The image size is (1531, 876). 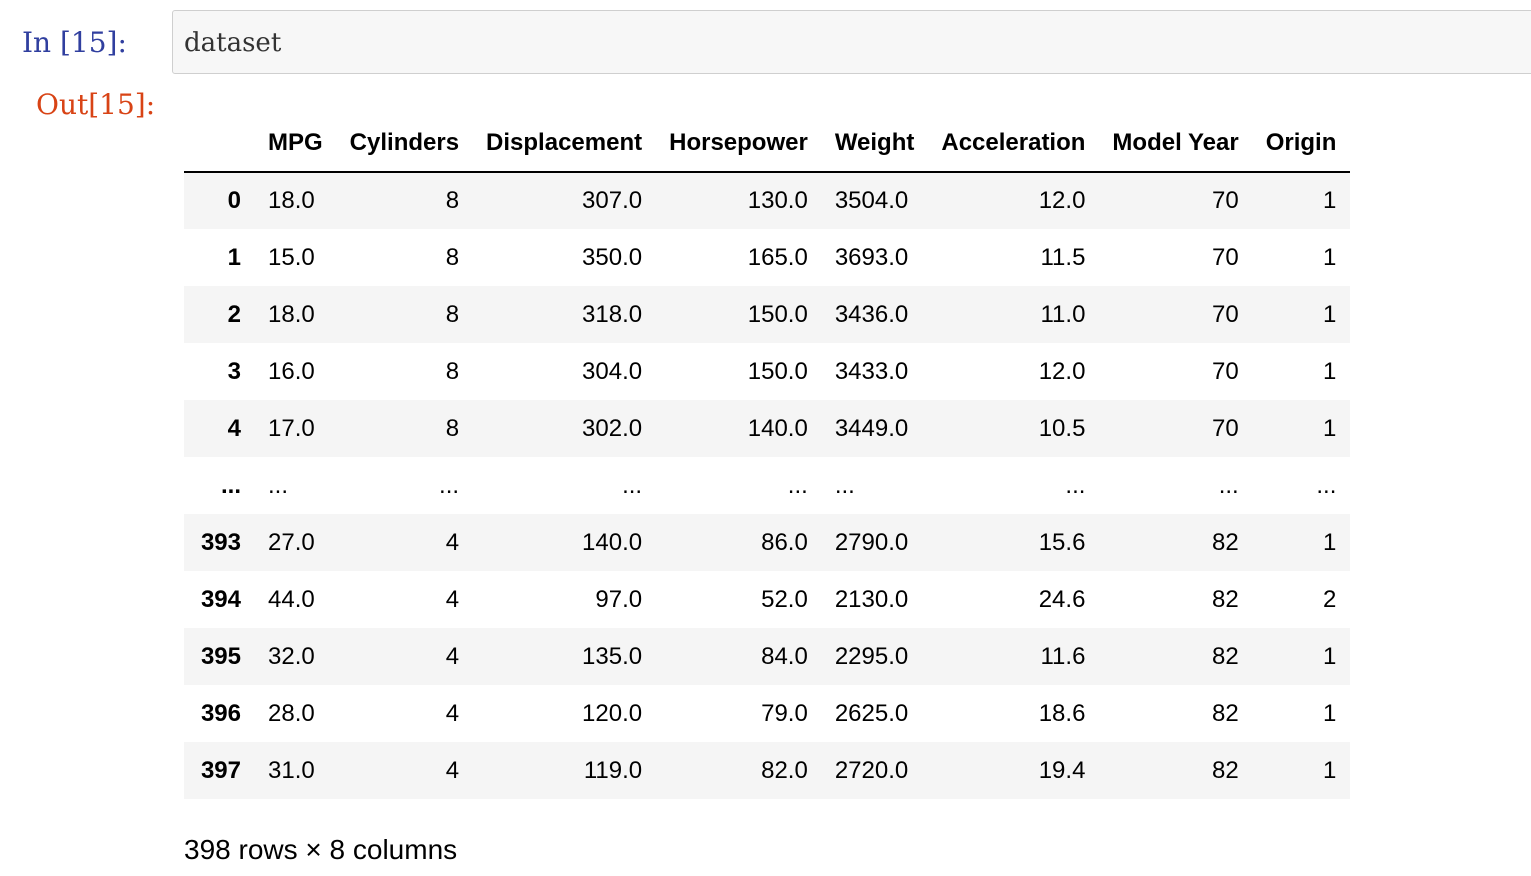 What do you see at coordinates (391, 143) in the screenshot?
I see `column-header: Cylinders` at bounding box center [391, 143].